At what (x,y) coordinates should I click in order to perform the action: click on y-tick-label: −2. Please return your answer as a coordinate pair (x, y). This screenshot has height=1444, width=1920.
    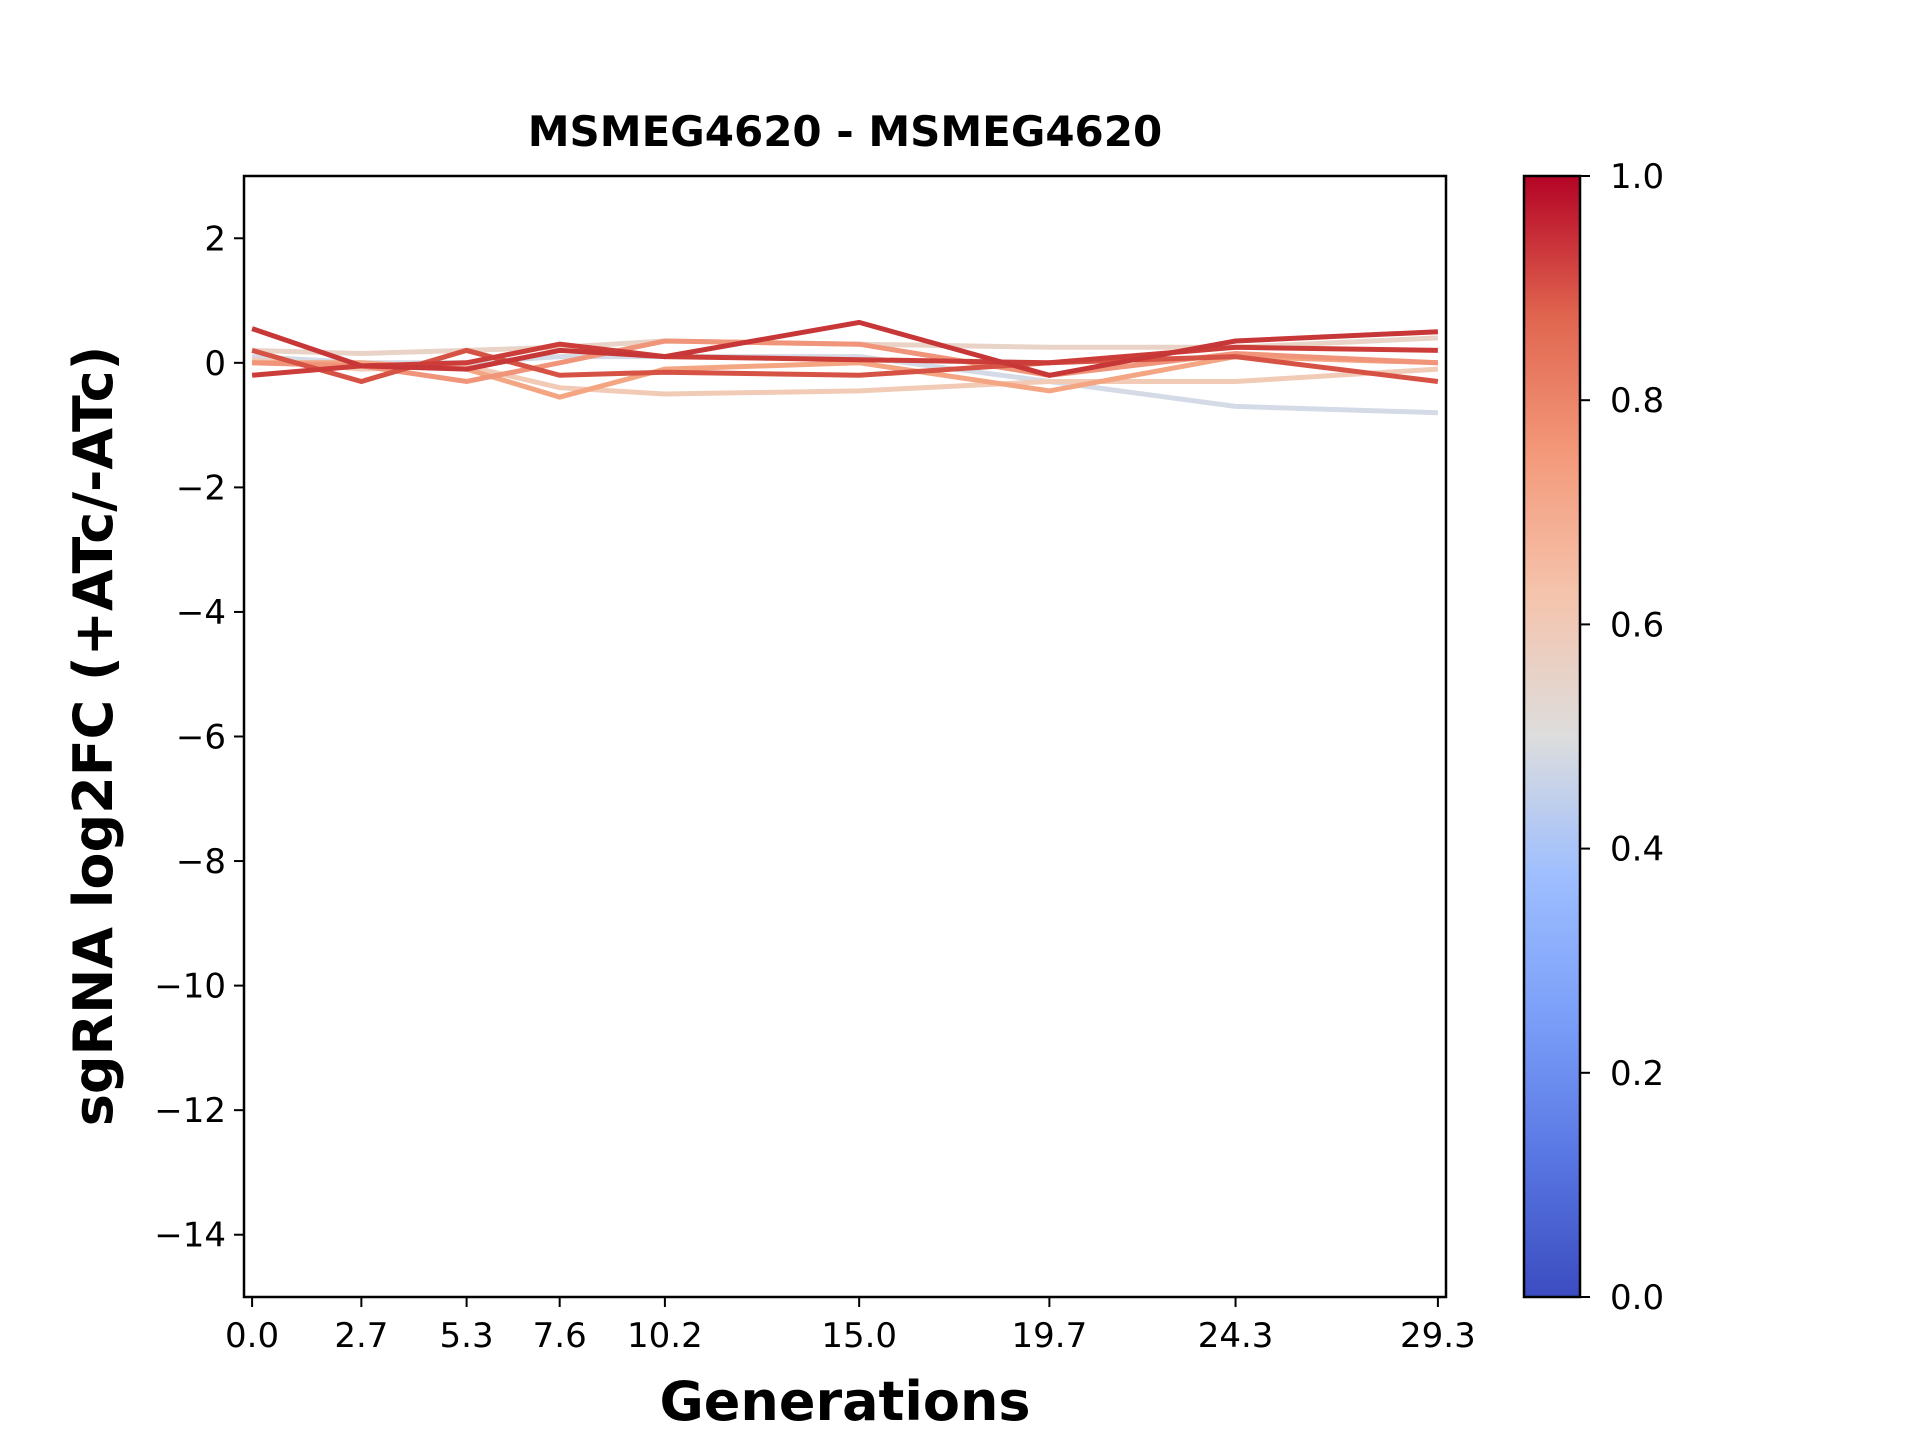
    Looking at the image, I should click on (201, 488).